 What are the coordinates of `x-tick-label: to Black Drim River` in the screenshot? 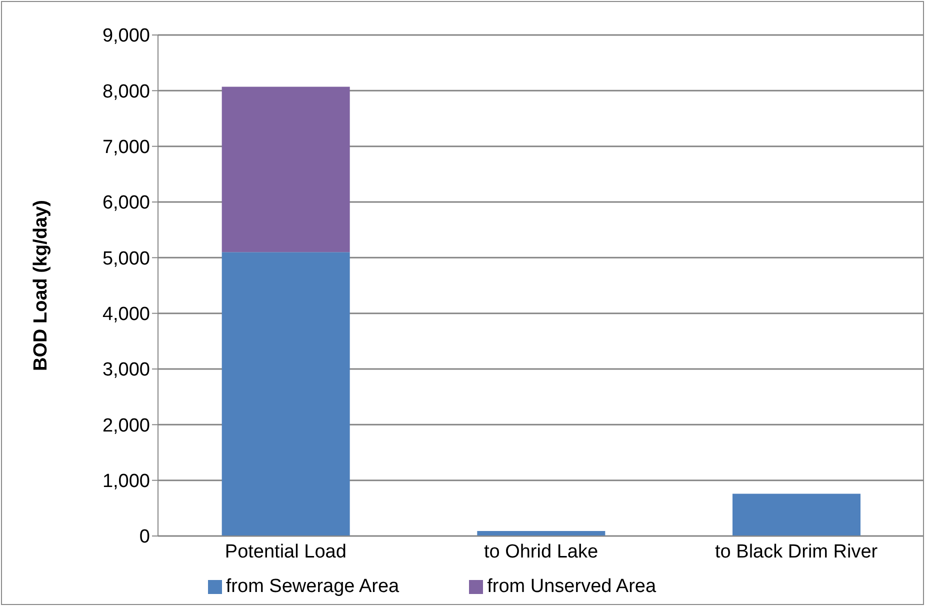 It's located at (796, 551).